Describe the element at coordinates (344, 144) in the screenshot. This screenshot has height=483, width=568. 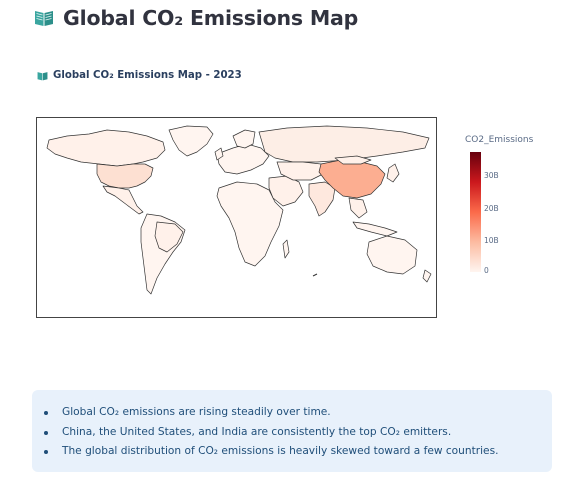
I see `region-russia` at that location.